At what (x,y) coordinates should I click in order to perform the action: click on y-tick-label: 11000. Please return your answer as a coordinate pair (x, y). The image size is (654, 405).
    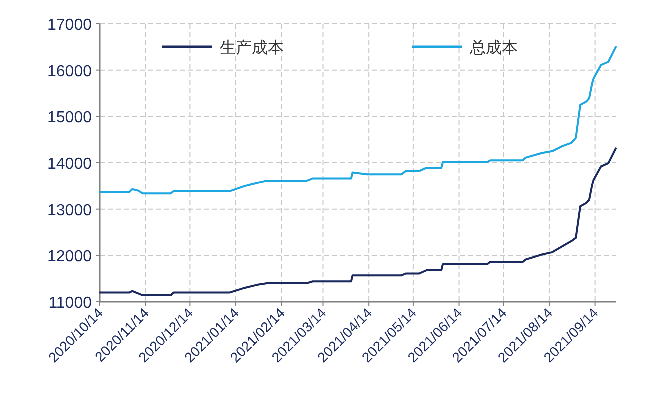
    Looking at the image, I should click on (70, 303).